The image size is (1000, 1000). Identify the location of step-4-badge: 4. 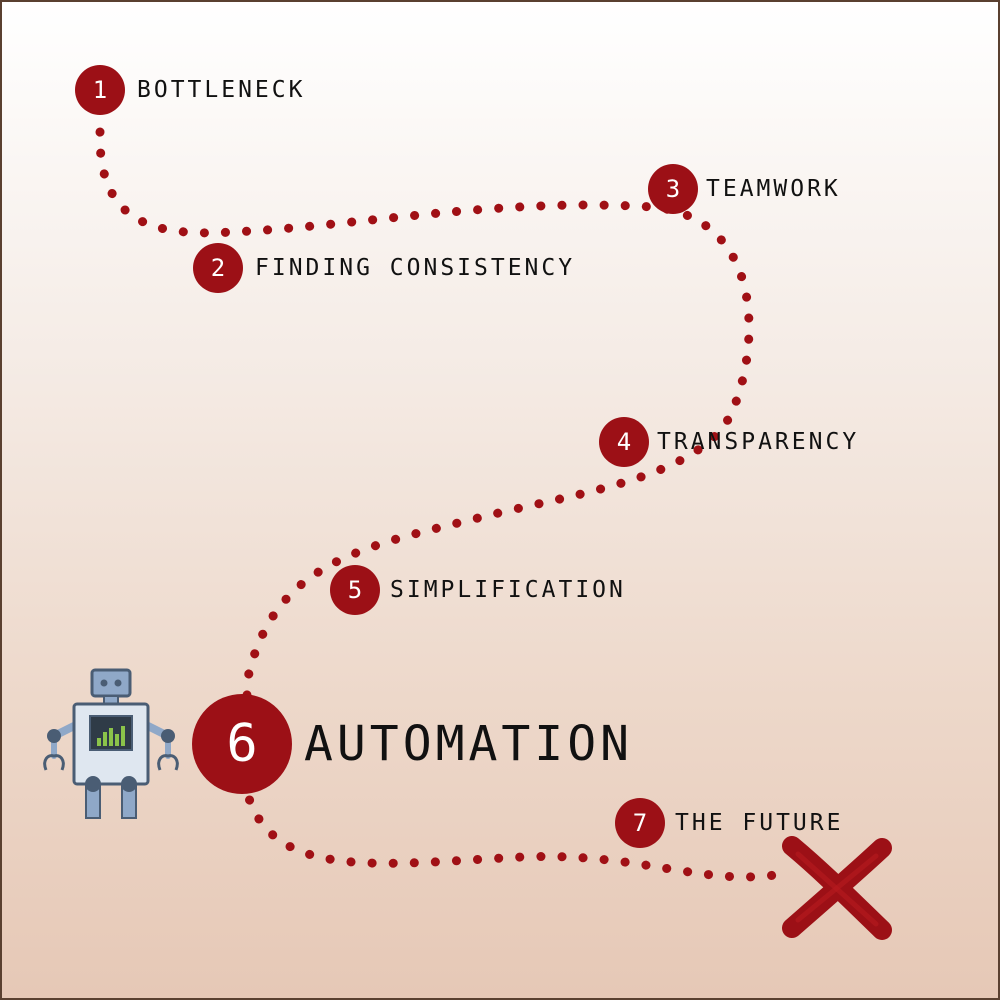
(624, 442).